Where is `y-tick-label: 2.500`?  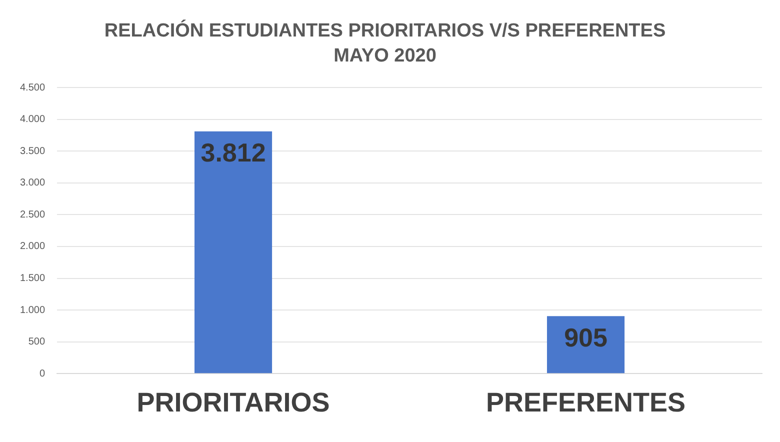
y-tick-label: 2.500 is located at coordinates (33, 214).